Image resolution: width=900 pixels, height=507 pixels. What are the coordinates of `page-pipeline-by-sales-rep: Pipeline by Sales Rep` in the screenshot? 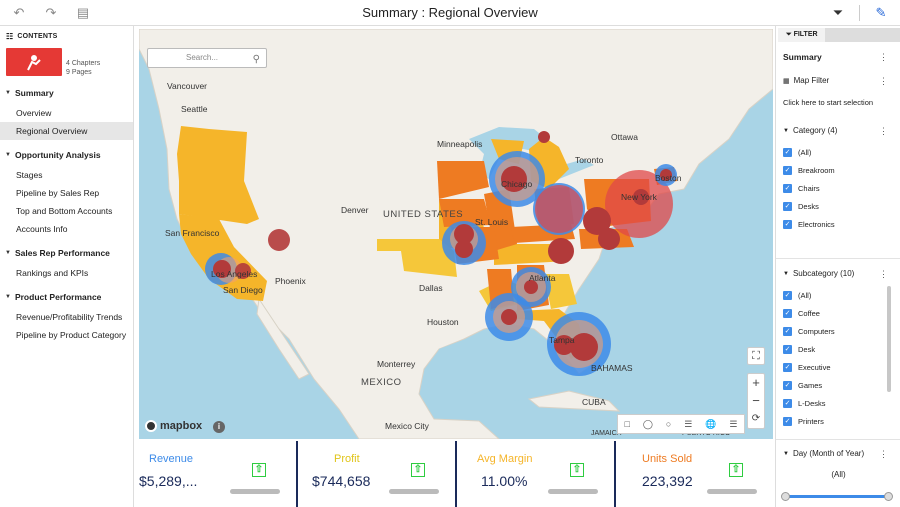 It's located at (58, 193).